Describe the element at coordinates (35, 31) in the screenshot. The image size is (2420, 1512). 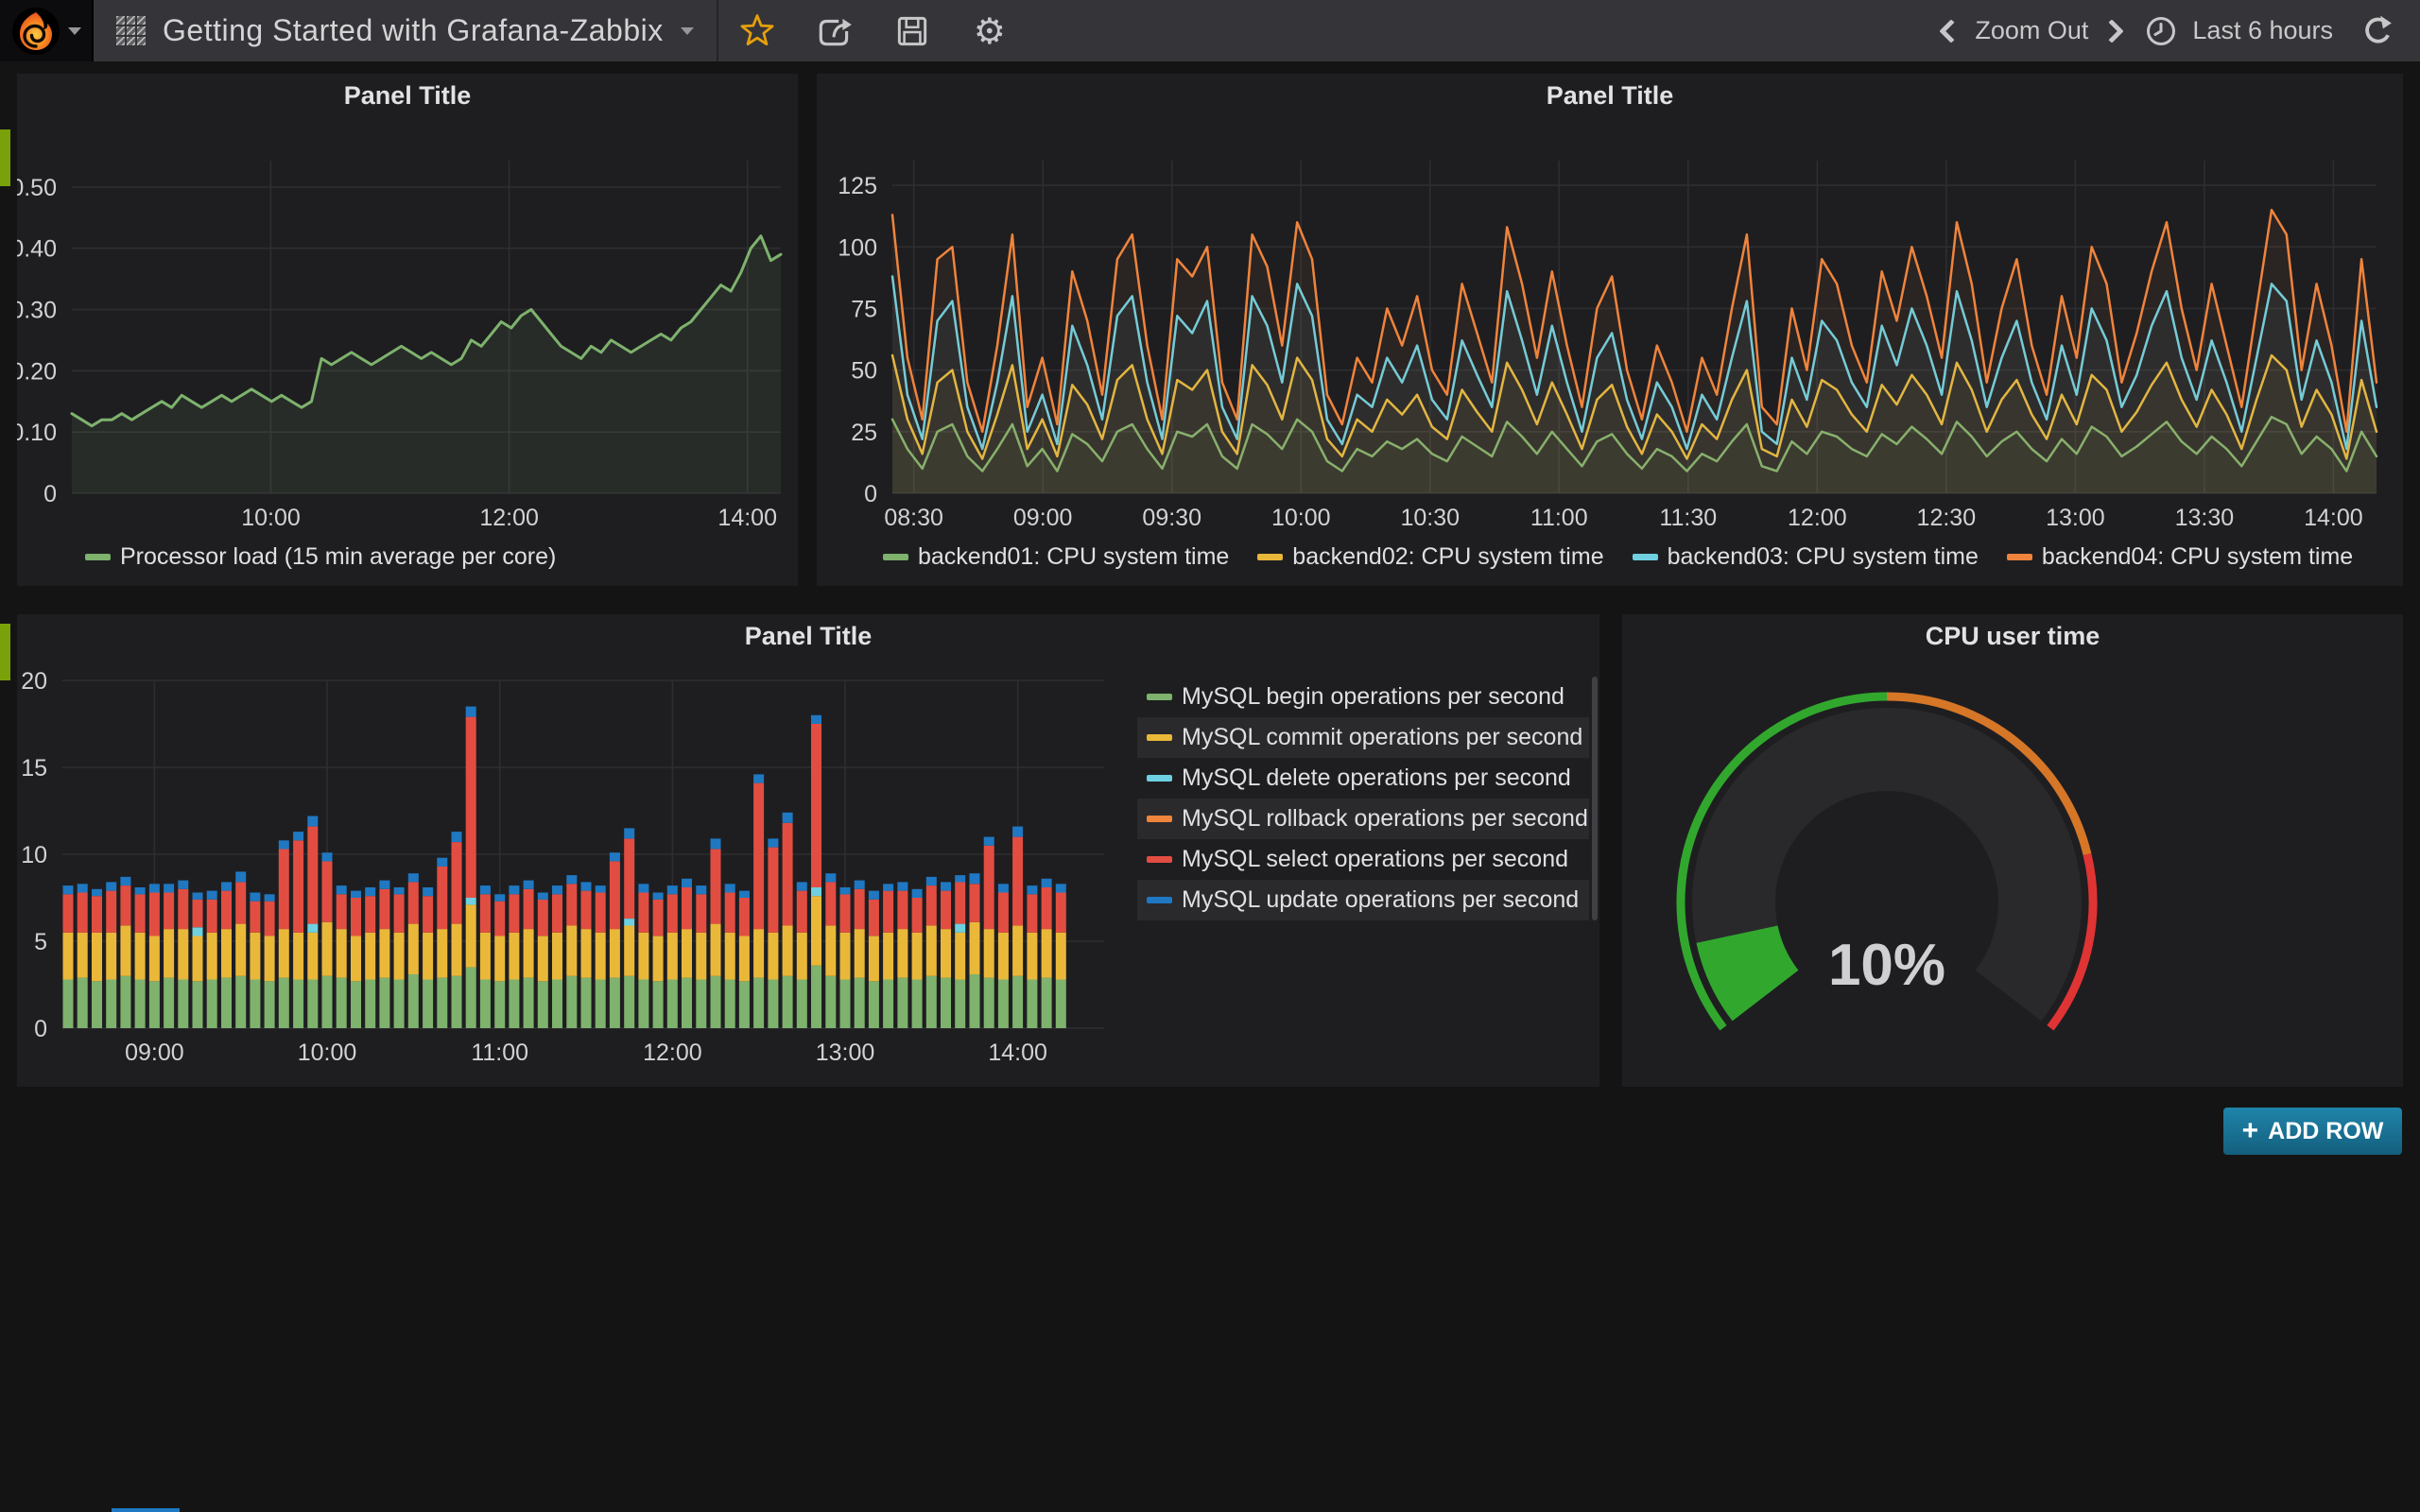
I see `grafana-logo-icon` at that location.